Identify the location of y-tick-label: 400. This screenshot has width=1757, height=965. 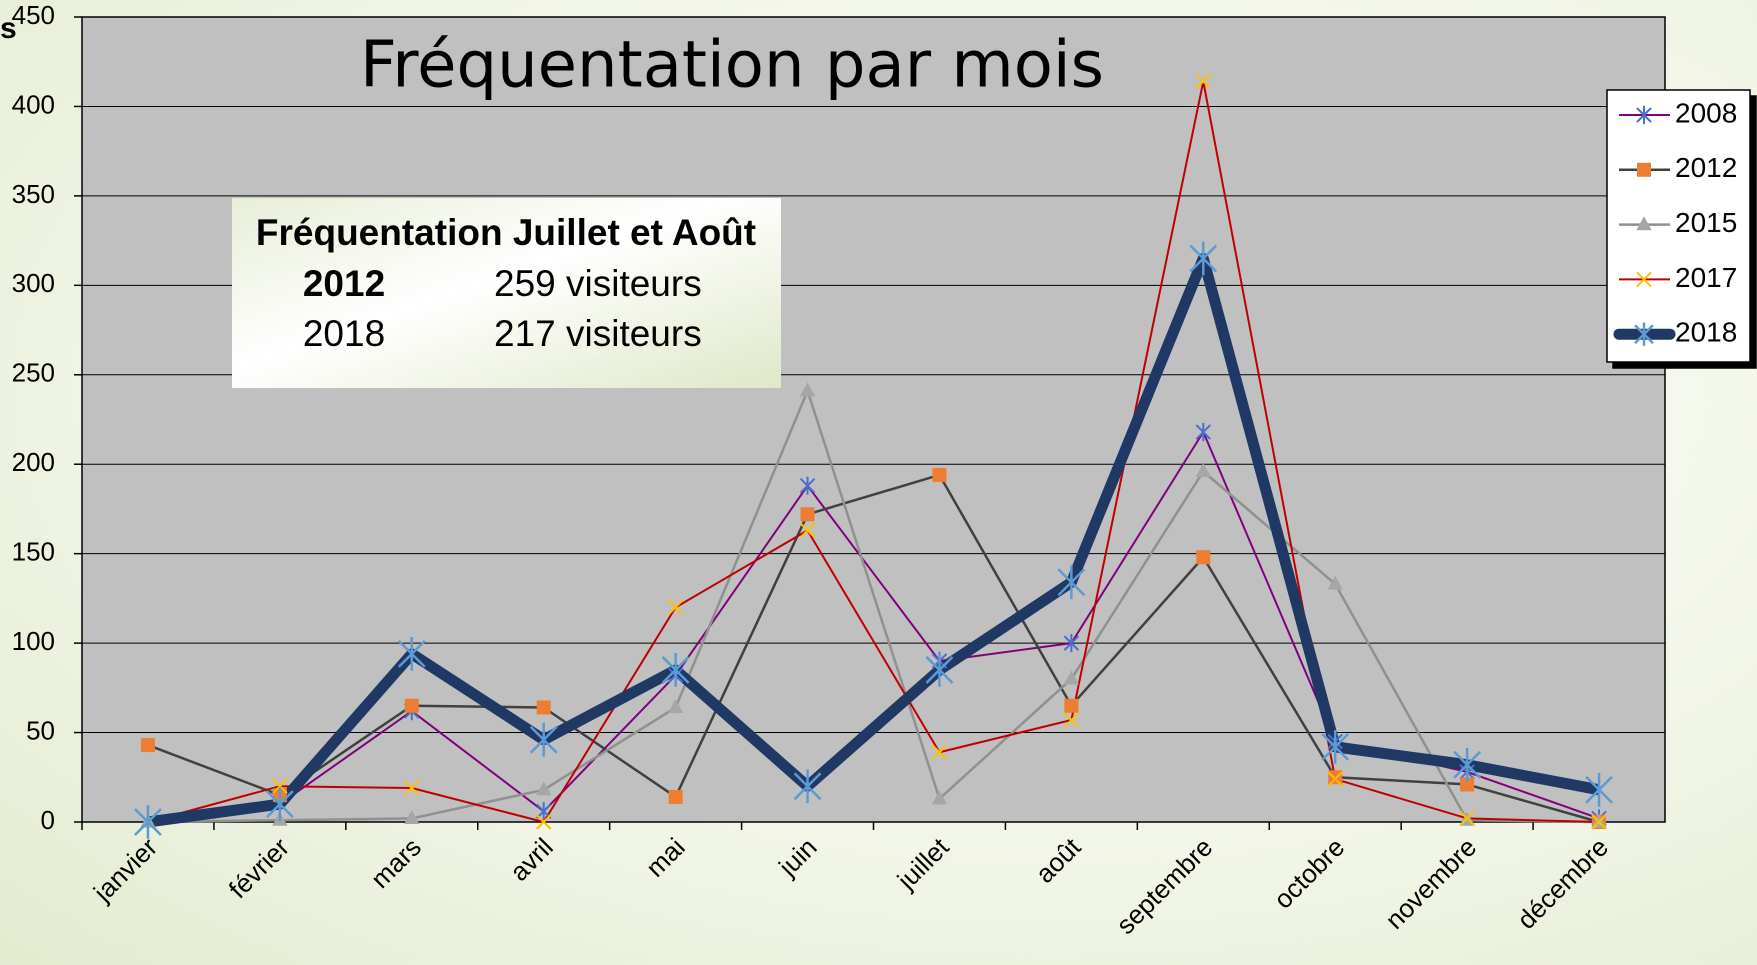
(33, 104).